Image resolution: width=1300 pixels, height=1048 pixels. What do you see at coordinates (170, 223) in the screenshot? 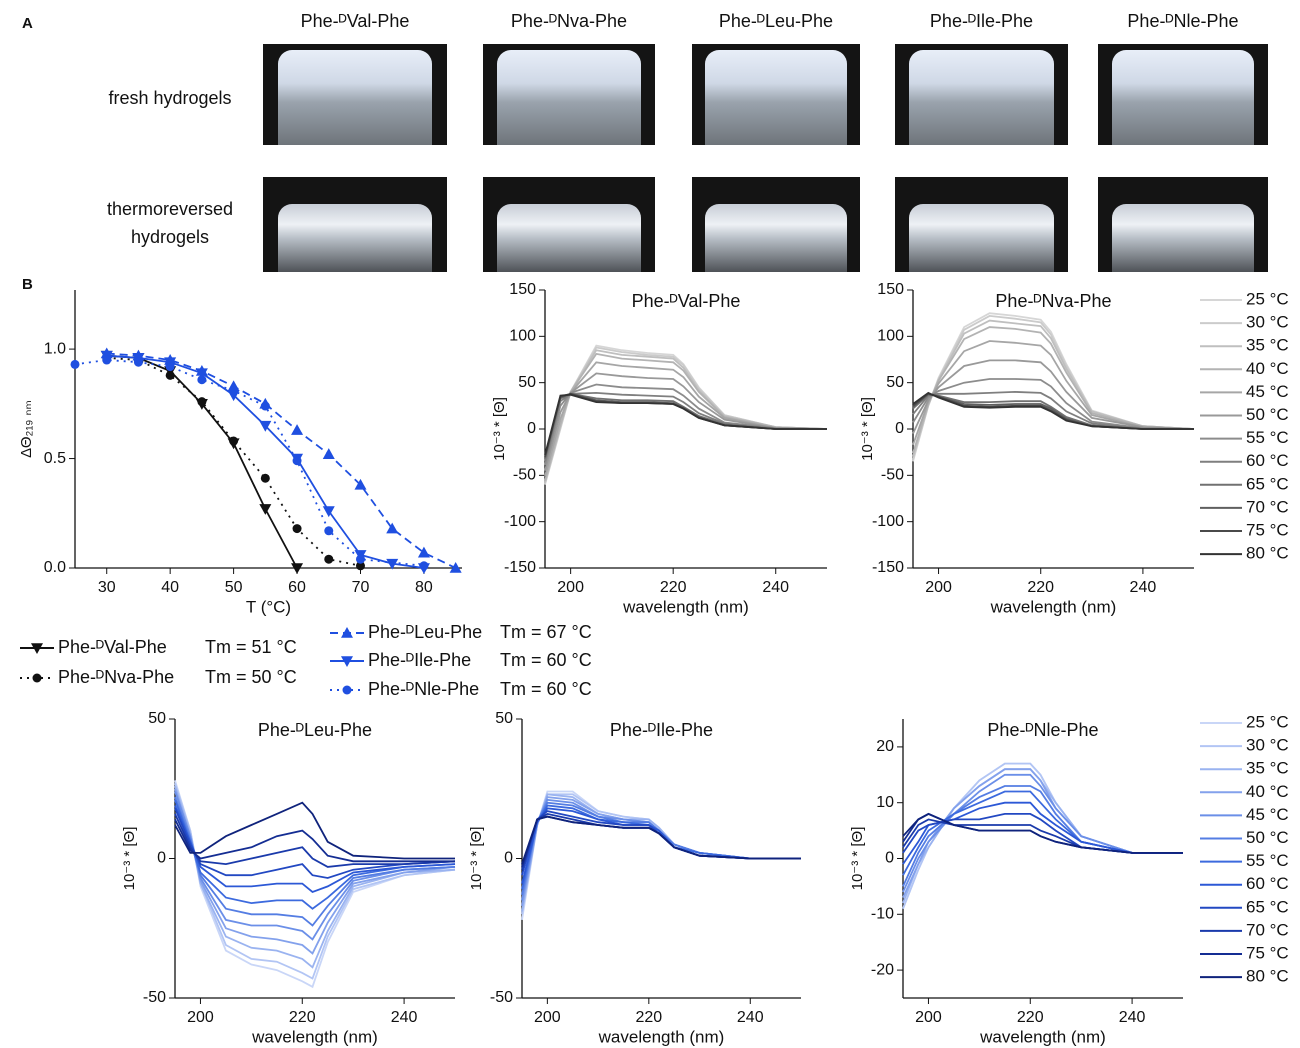
I see `row-label: thermoreversed hydrogels` at bounding box center [170, 223].